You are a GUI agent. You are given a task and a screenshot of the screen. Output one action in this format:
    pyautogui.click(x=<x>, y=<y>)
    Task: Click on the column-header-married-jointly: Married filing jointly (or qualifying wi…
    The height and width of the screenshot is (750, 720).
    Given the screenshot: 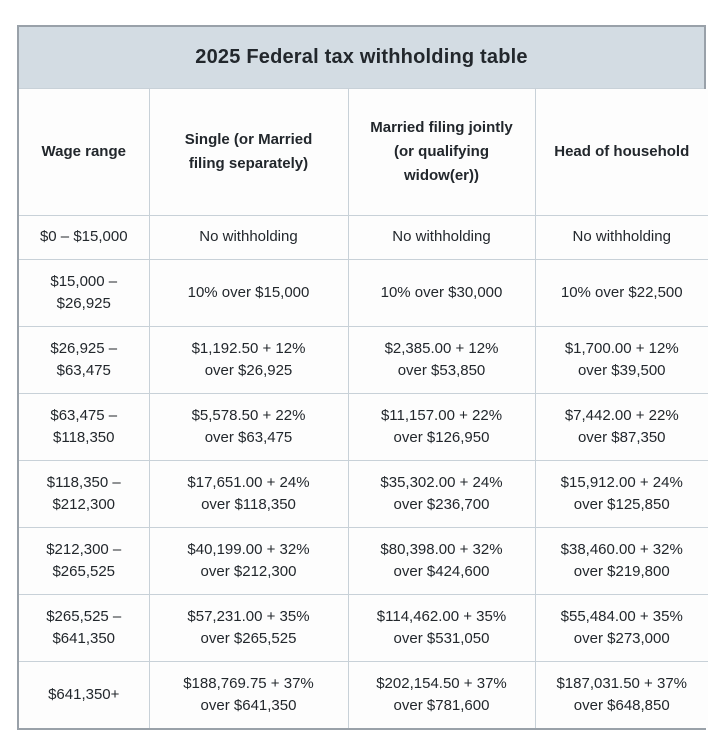 What is the action you would take?
    pyautogui.click(x=441, y=152)
    